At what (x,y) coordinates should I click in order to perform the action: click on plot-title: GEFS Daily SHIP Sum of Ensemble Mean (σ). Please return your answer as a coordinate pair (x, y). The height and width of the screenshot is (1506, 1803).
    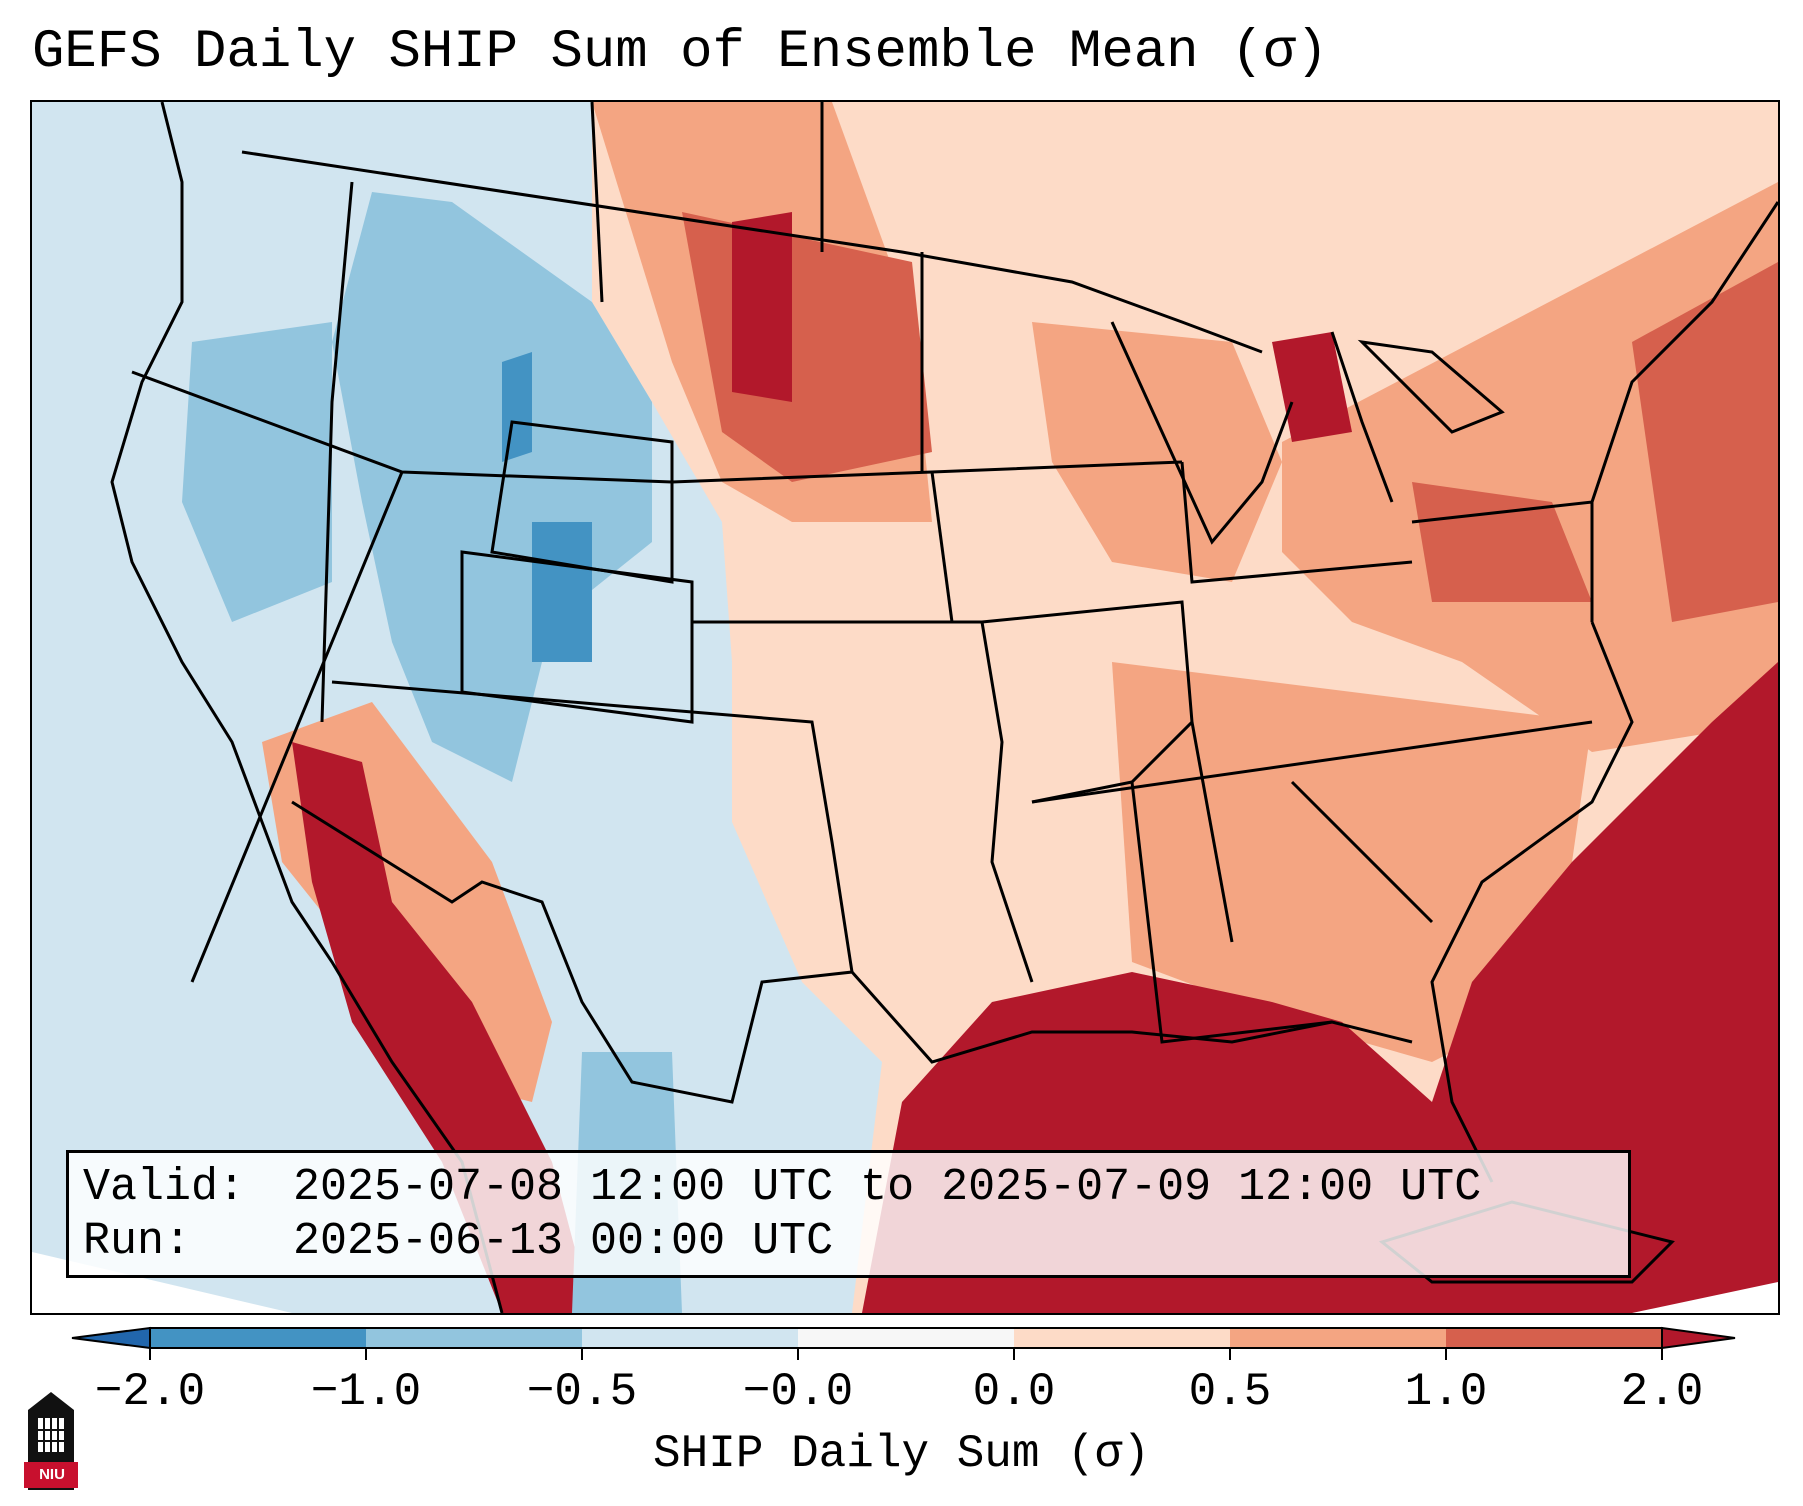
    Looking at the image, I should click on (680, 52).